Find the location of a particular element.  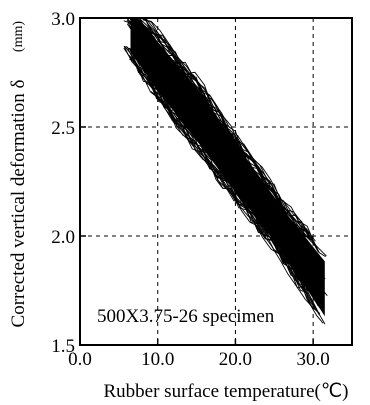

y-axis-unit: (mm) is located at coordinates (18, 36).